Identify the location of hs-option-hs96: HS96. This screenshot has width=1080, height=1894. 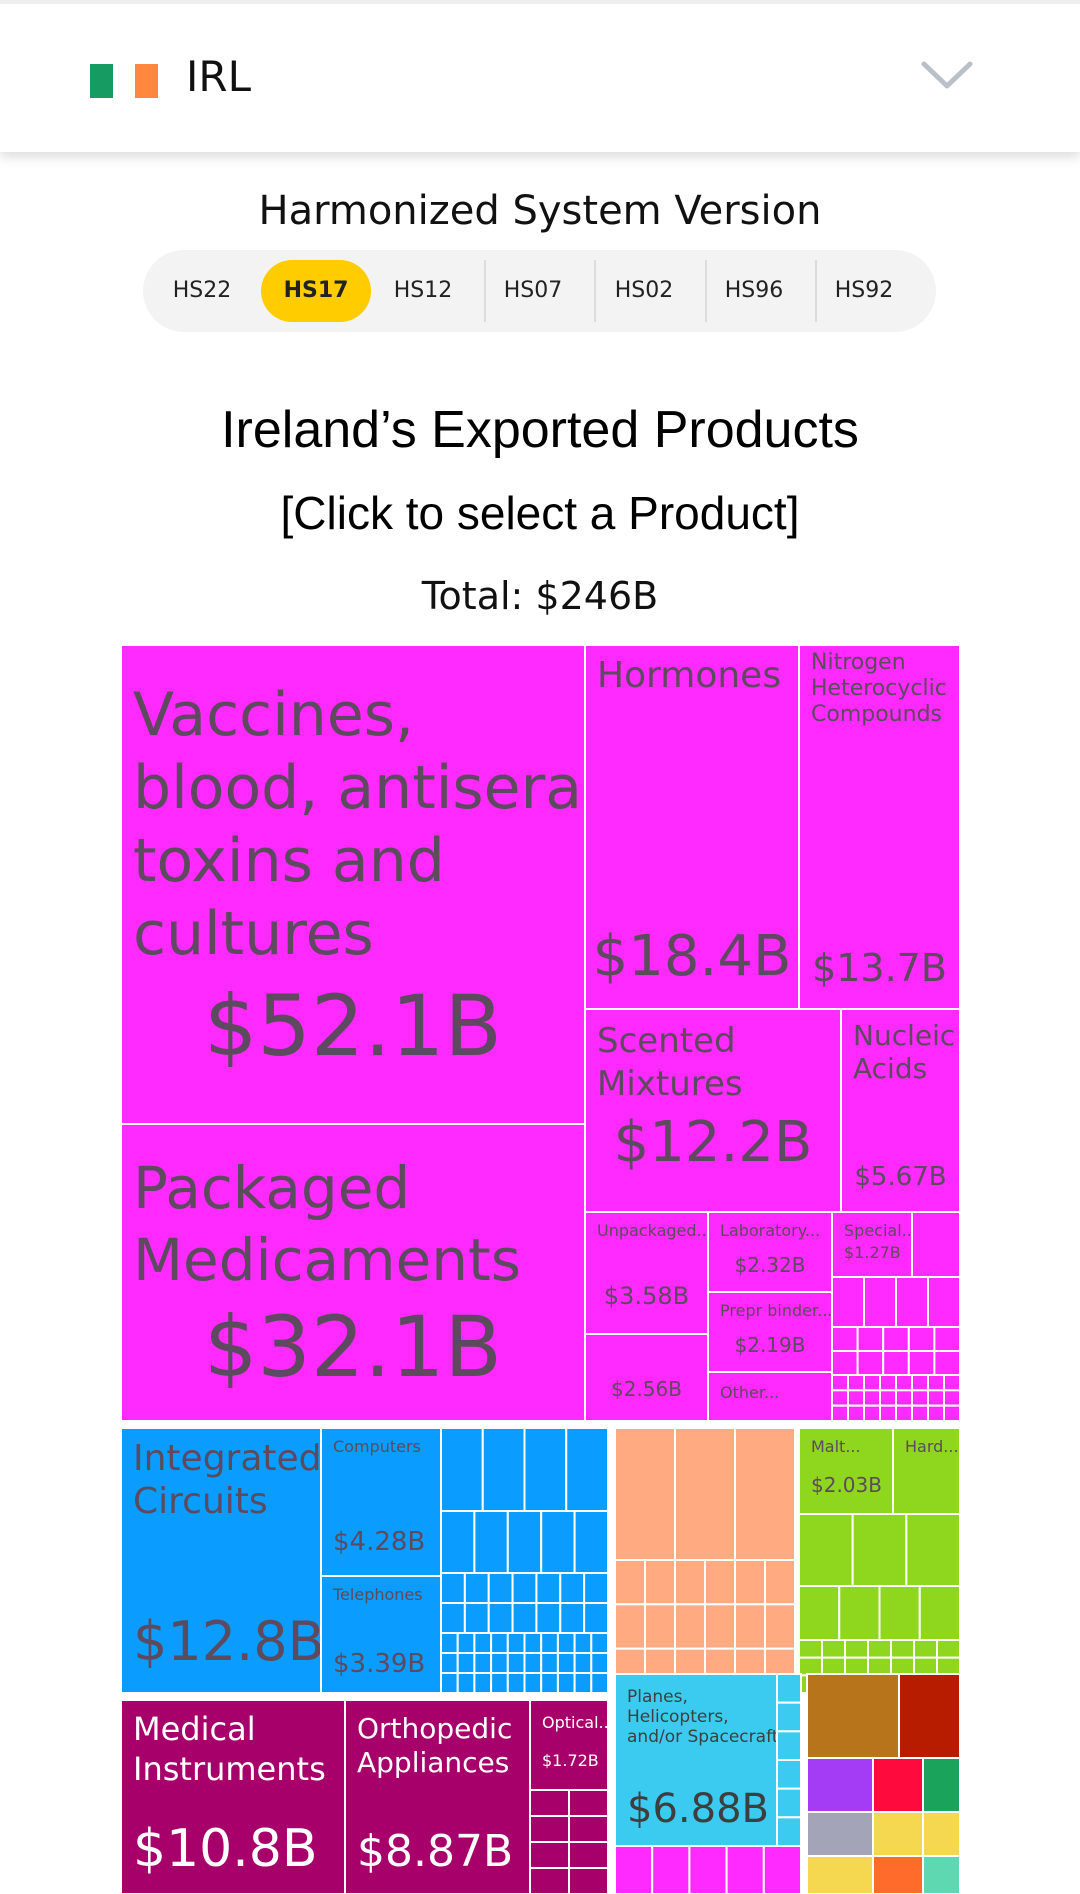
(754, 290).